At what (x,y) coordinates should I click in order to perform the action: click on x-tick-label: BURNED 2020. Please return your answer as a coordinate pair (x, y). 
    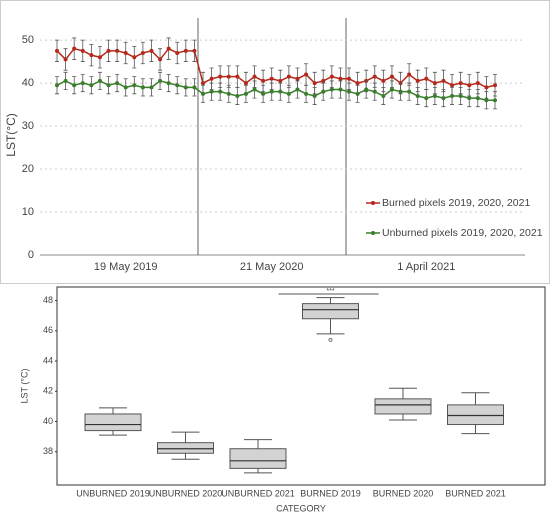
    Looking at the image, I should click on (403, 493).